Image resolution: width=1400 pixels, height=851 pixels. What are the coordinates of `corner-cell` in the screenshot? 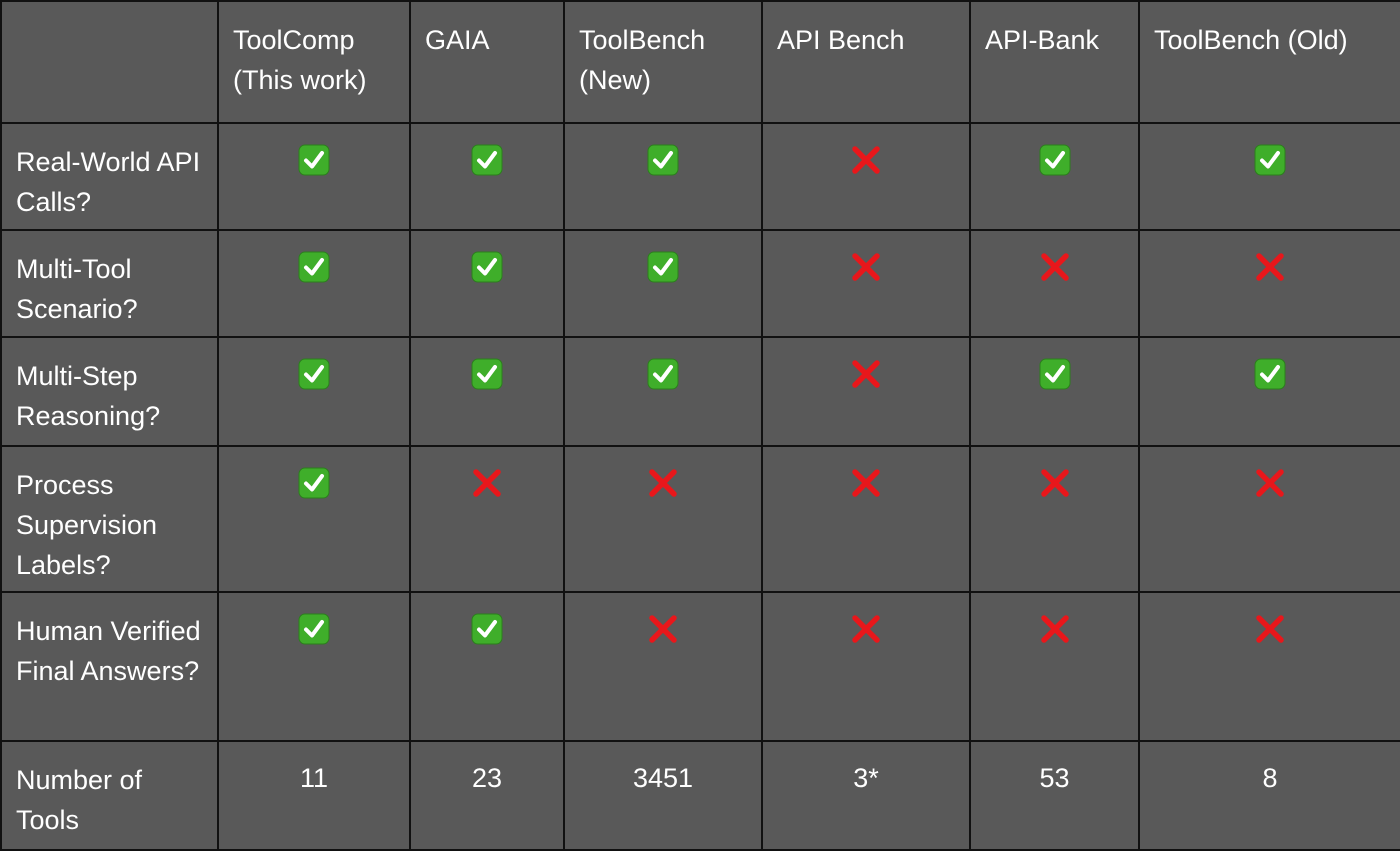 It's located at (109, 62).